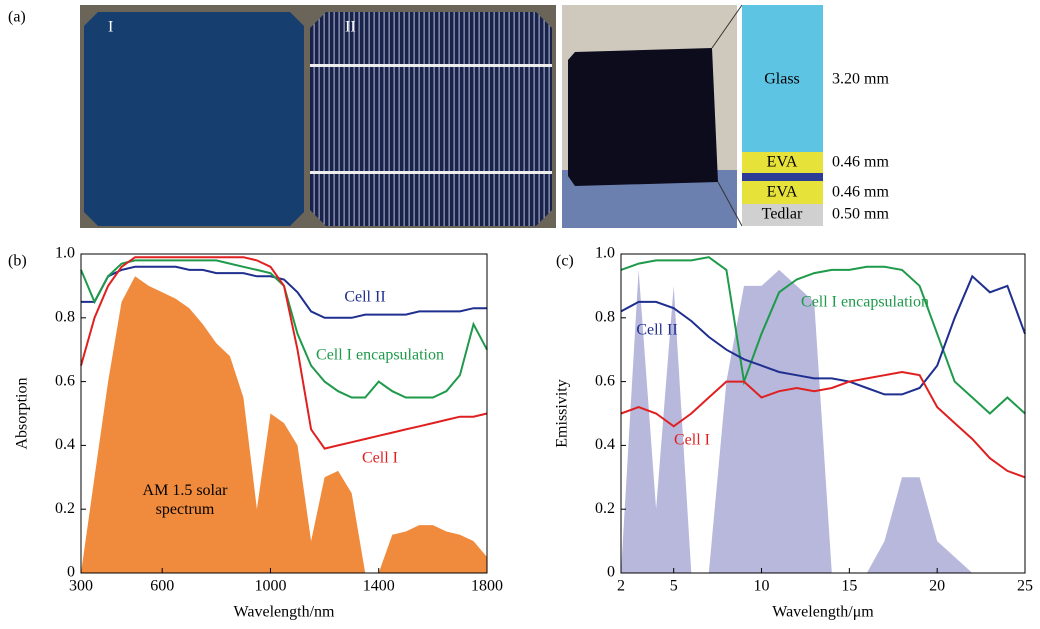 This screenshot has width=1040, height=629. Describe the element at coordinates (1025, 586) in the screenshot. I see `x-tick-label: 25` at that location.